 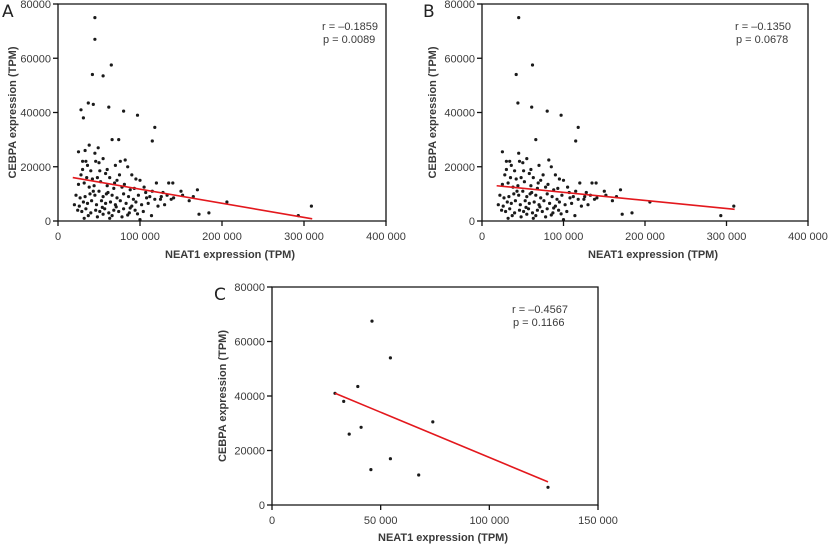 I want to click on y-tick-label-b-0: 0, so click(x=472, y=222).